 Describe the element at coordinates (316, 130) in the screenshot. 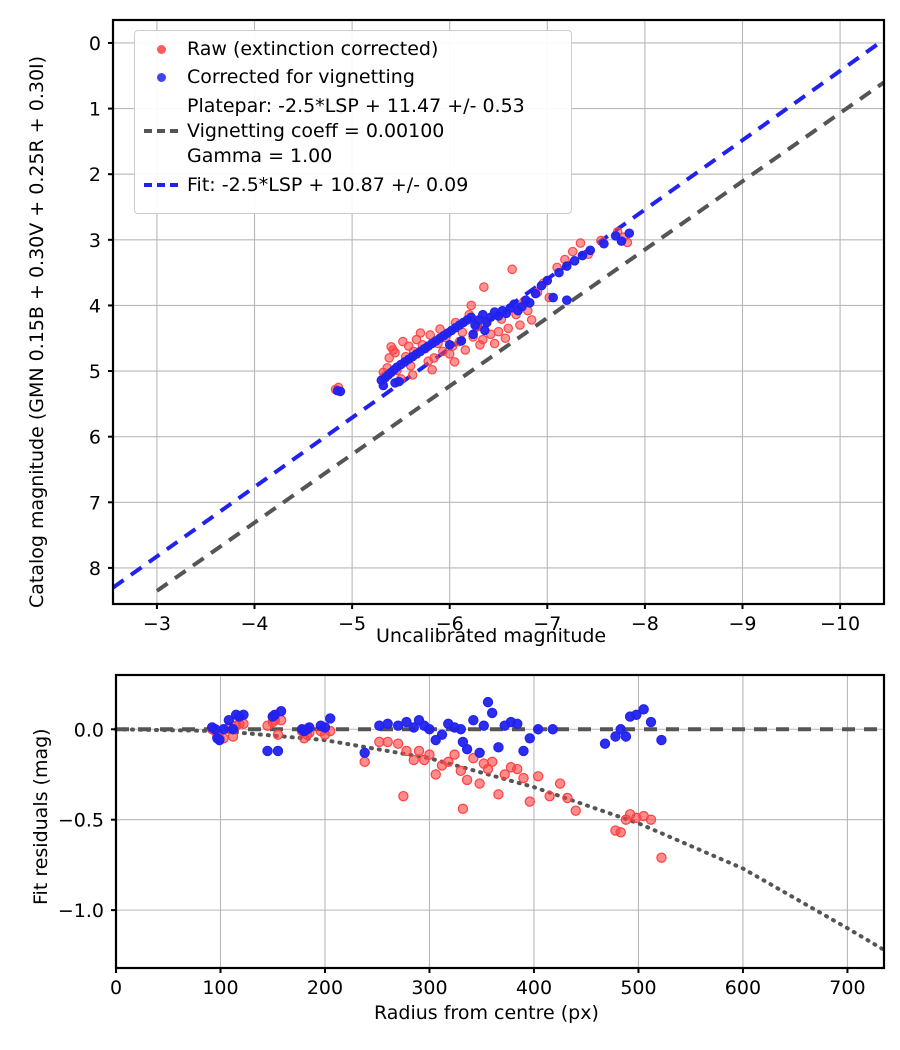

I see `legend-label-platepar-2: Vignetting coeff = 0.00100` at that location.